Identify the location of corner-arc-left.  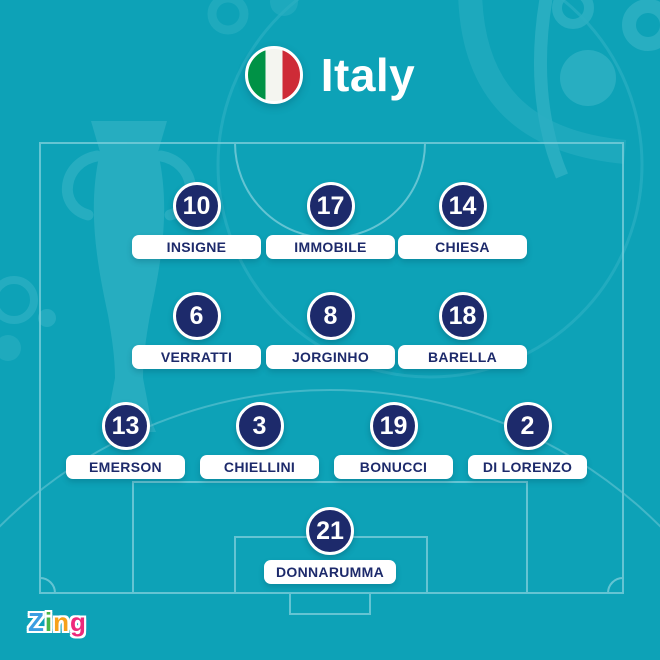
(47, 585).